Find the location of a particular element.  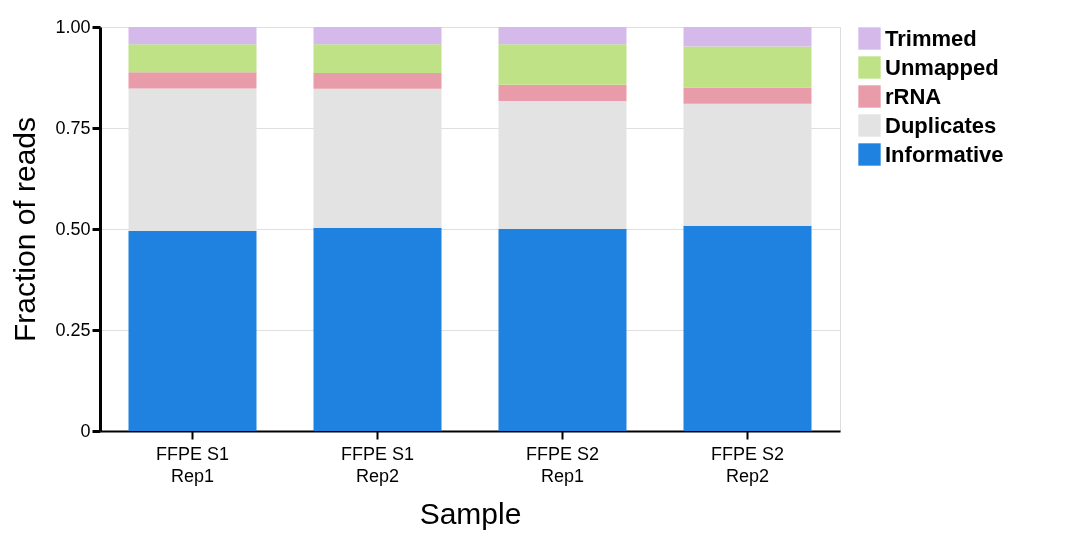

x-tick-label: FFPE S2 Rep2 is located at coordinates (747, 464).